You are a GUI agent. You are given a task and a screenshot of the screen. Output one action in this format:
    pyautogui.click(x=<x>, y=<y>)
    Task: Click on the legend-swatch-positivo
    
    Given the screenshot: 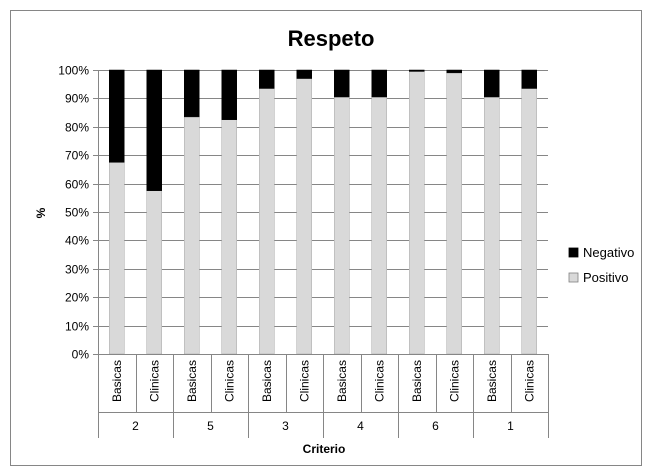 What is the action you would take?
    pyautogui.click(x=573, y=277)
    